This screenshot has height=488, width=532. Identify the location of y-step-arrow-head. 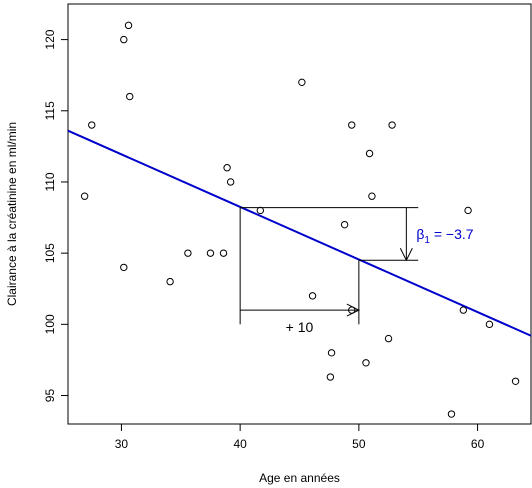
(406, 255).